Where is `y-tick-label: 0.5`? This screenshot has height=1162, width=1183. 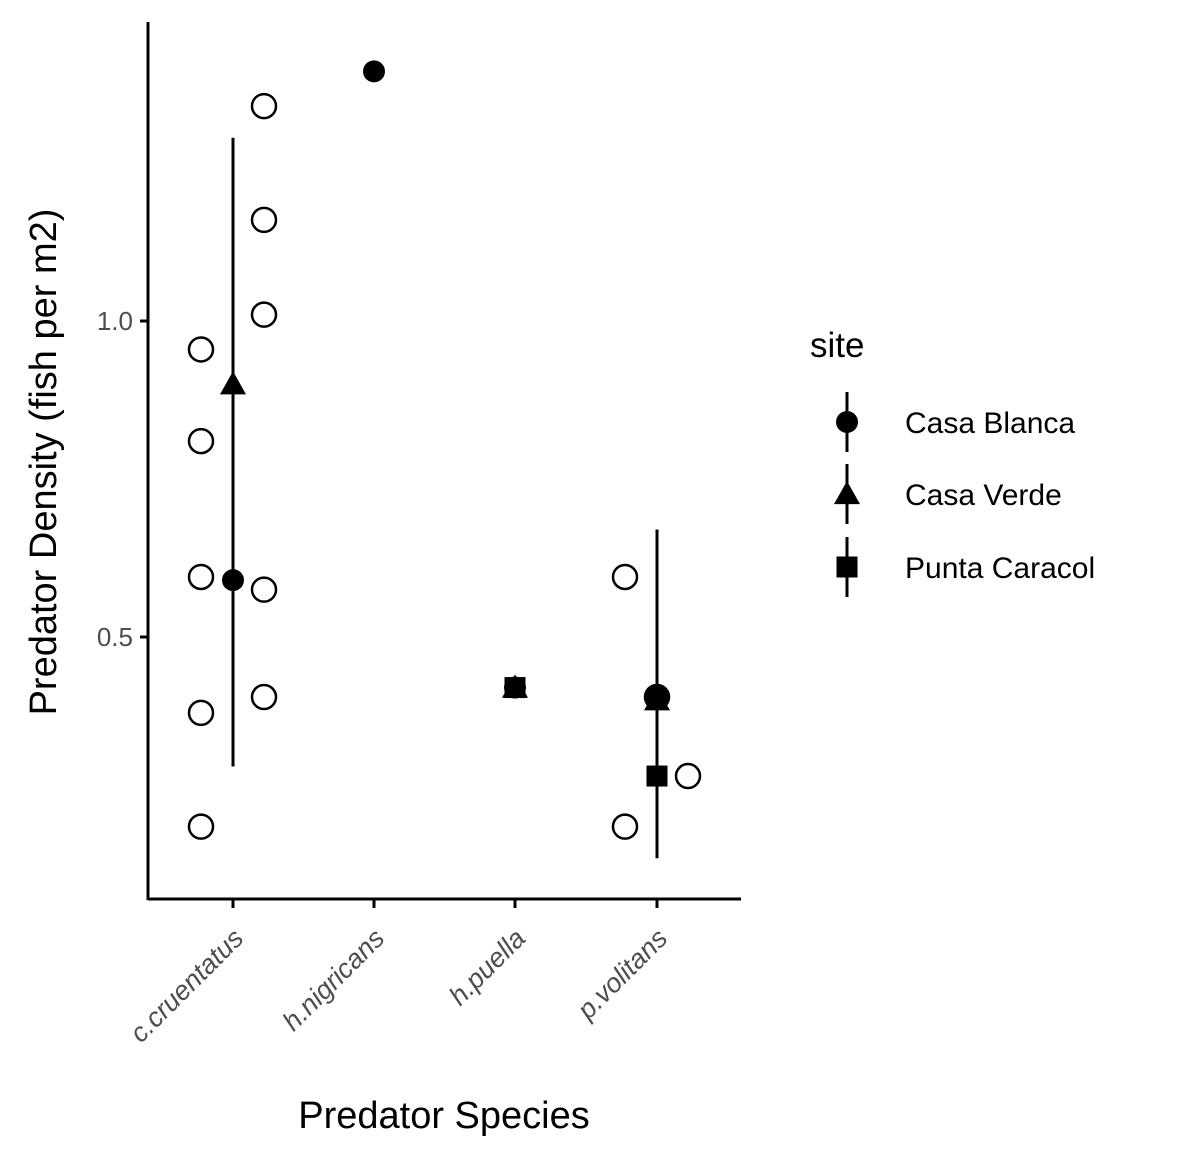
y-tick-label: 0.5 is located at coordinates (115, 637).